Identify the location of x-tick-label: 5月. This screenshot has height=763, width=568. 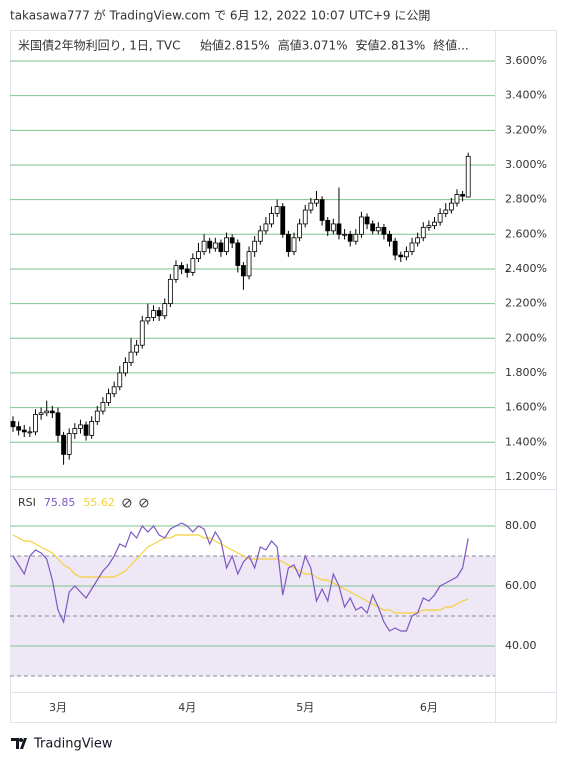
(305, 707).